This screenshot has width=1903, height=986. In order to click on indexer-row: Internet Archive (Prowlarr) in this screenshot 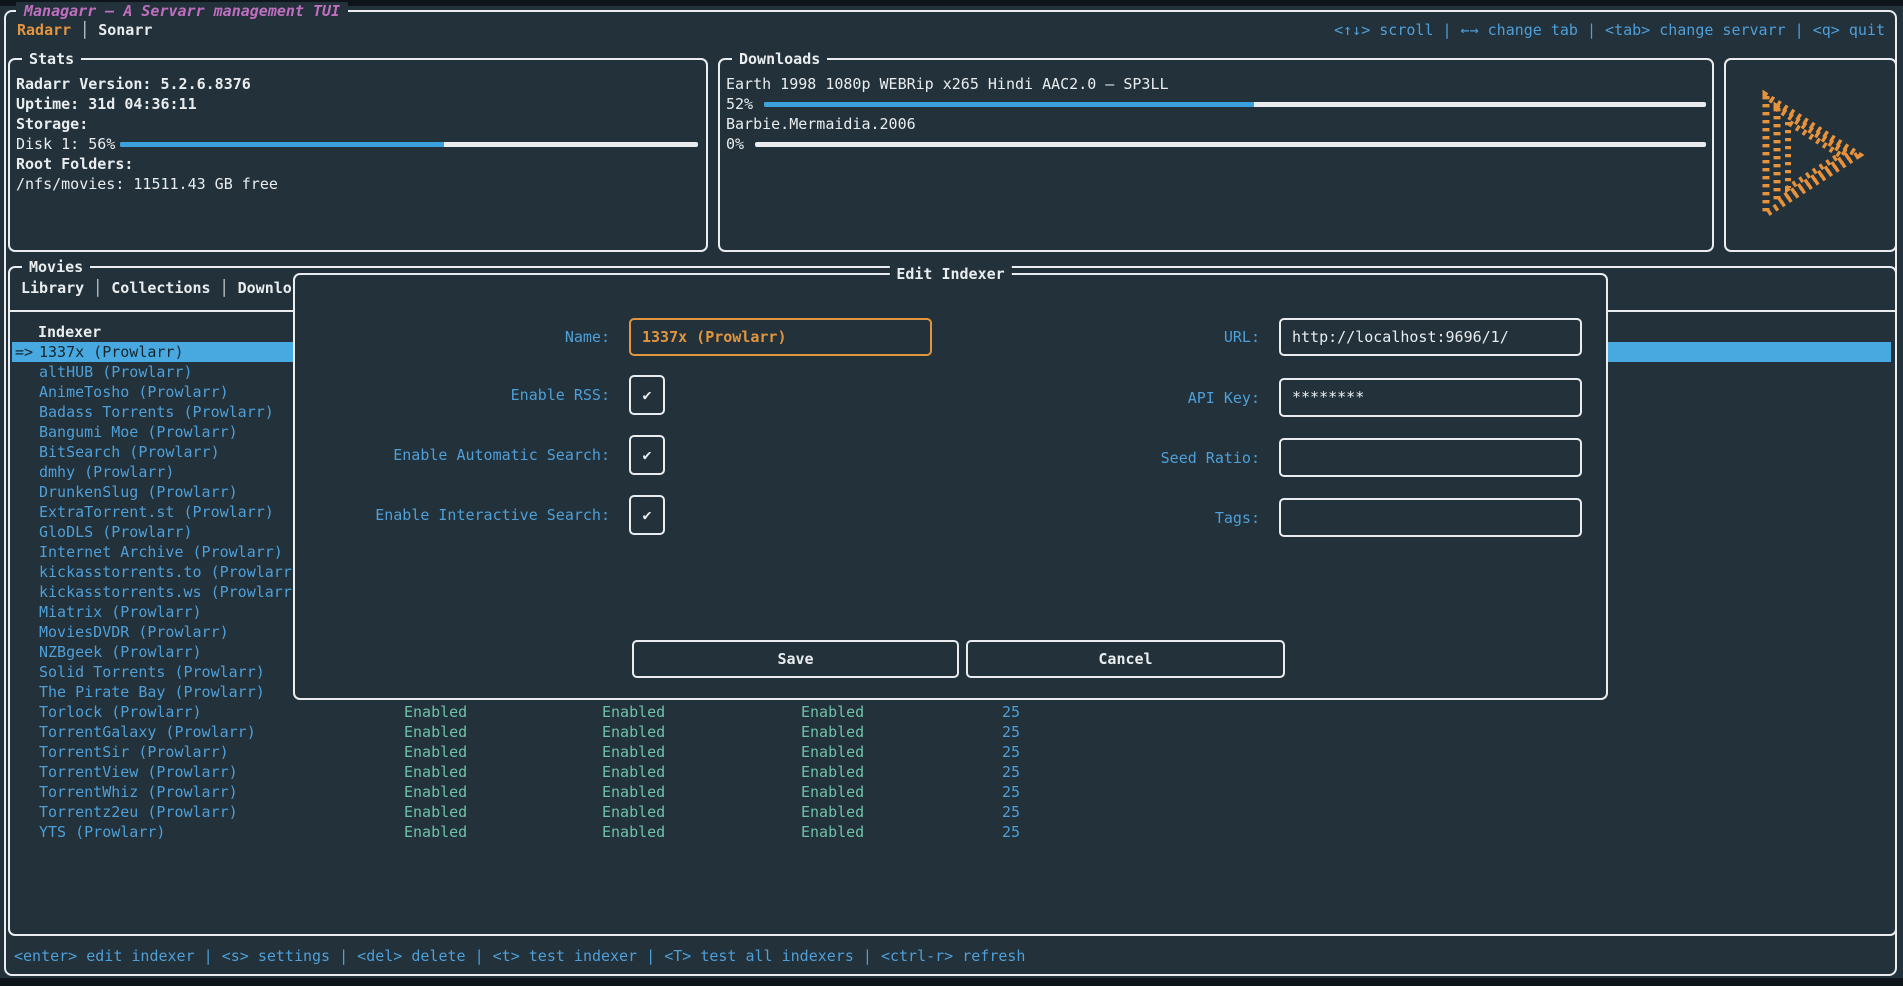, I will do `click(951, 552)`.